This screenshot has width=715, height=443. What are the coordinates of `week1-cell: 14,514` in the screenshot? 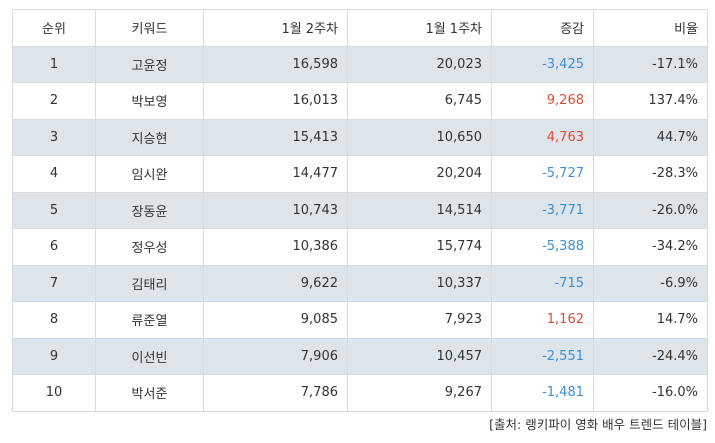 It's located at (419, 210).